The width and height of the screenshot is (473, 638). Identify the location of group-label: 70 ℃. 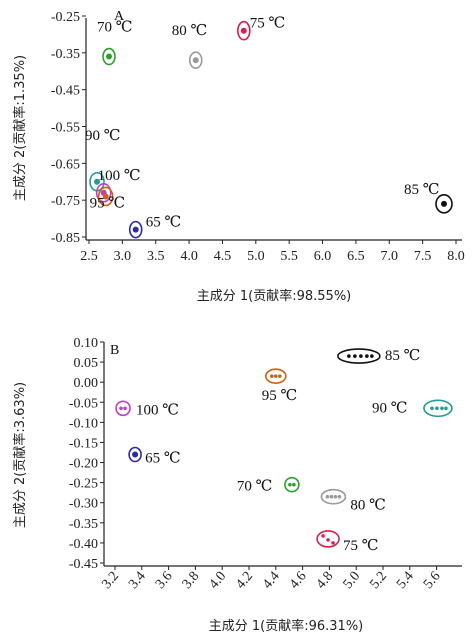
(115, 28).